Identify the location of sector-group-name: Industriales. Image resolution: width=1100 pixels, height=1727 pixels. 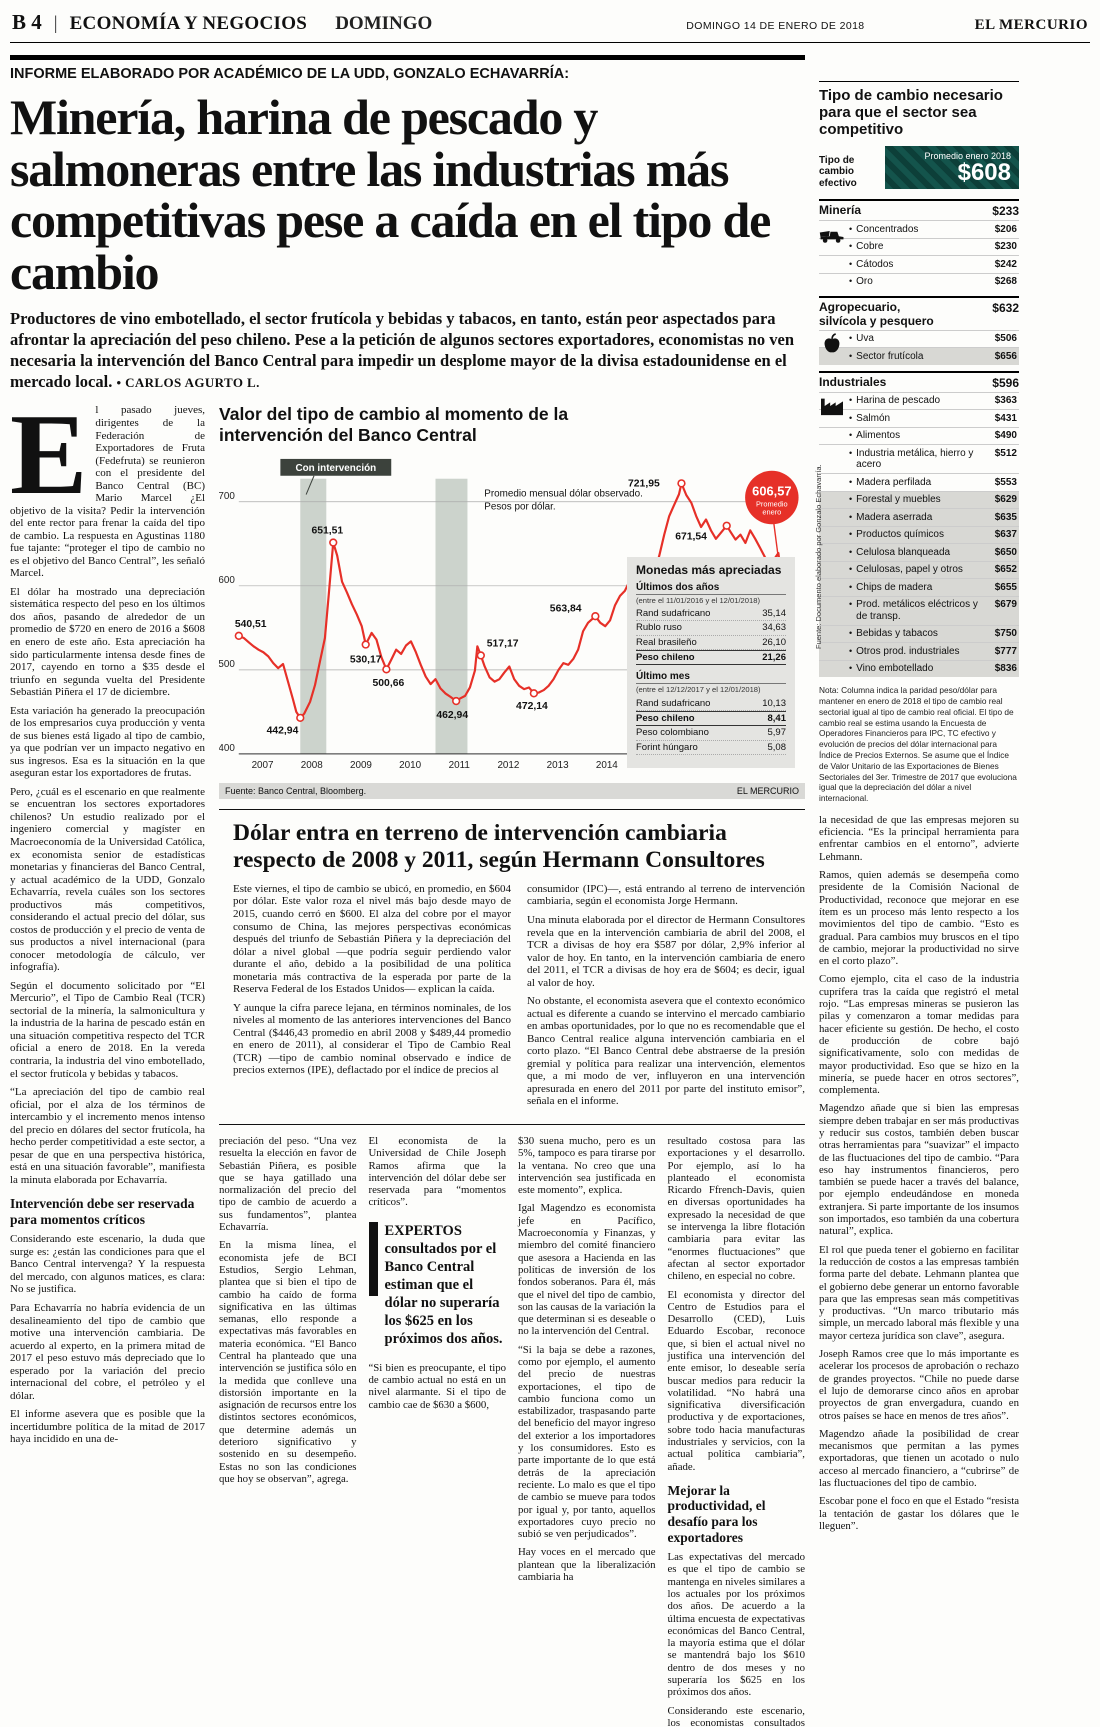
(853, 381).